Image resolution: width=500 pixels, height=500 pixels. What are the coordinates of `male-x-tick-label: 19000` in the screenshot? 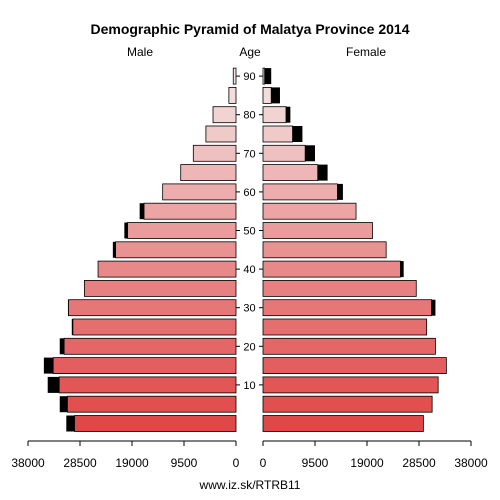 It's located at (132, 463).